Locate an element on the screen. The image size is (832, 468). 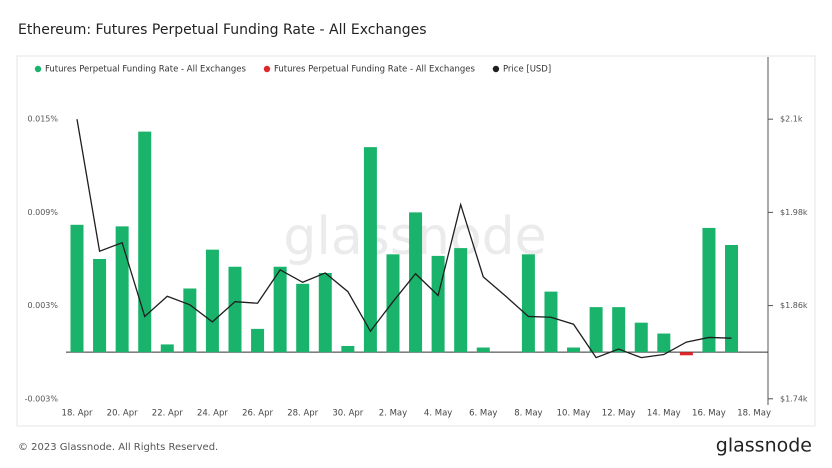
x-tick-label: 18. Apr is located at coordinates (77, 414).